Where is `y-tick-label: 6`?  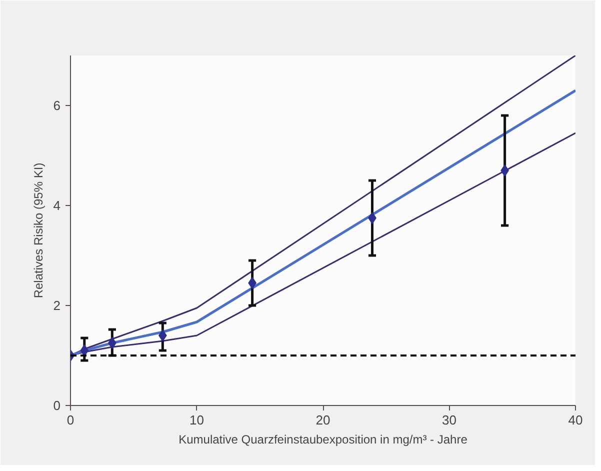
y-tick-label: 6 is located at coordinates (57, 105).